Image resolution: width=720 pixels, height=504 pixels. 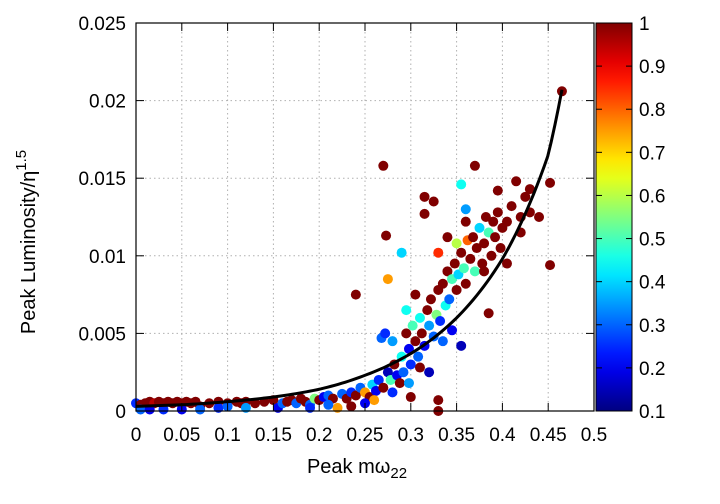 What do you see at coordinates (102, 24) in the screenshot?
I see `y-tick-label: 0.025` at bounding box center [102, 24].